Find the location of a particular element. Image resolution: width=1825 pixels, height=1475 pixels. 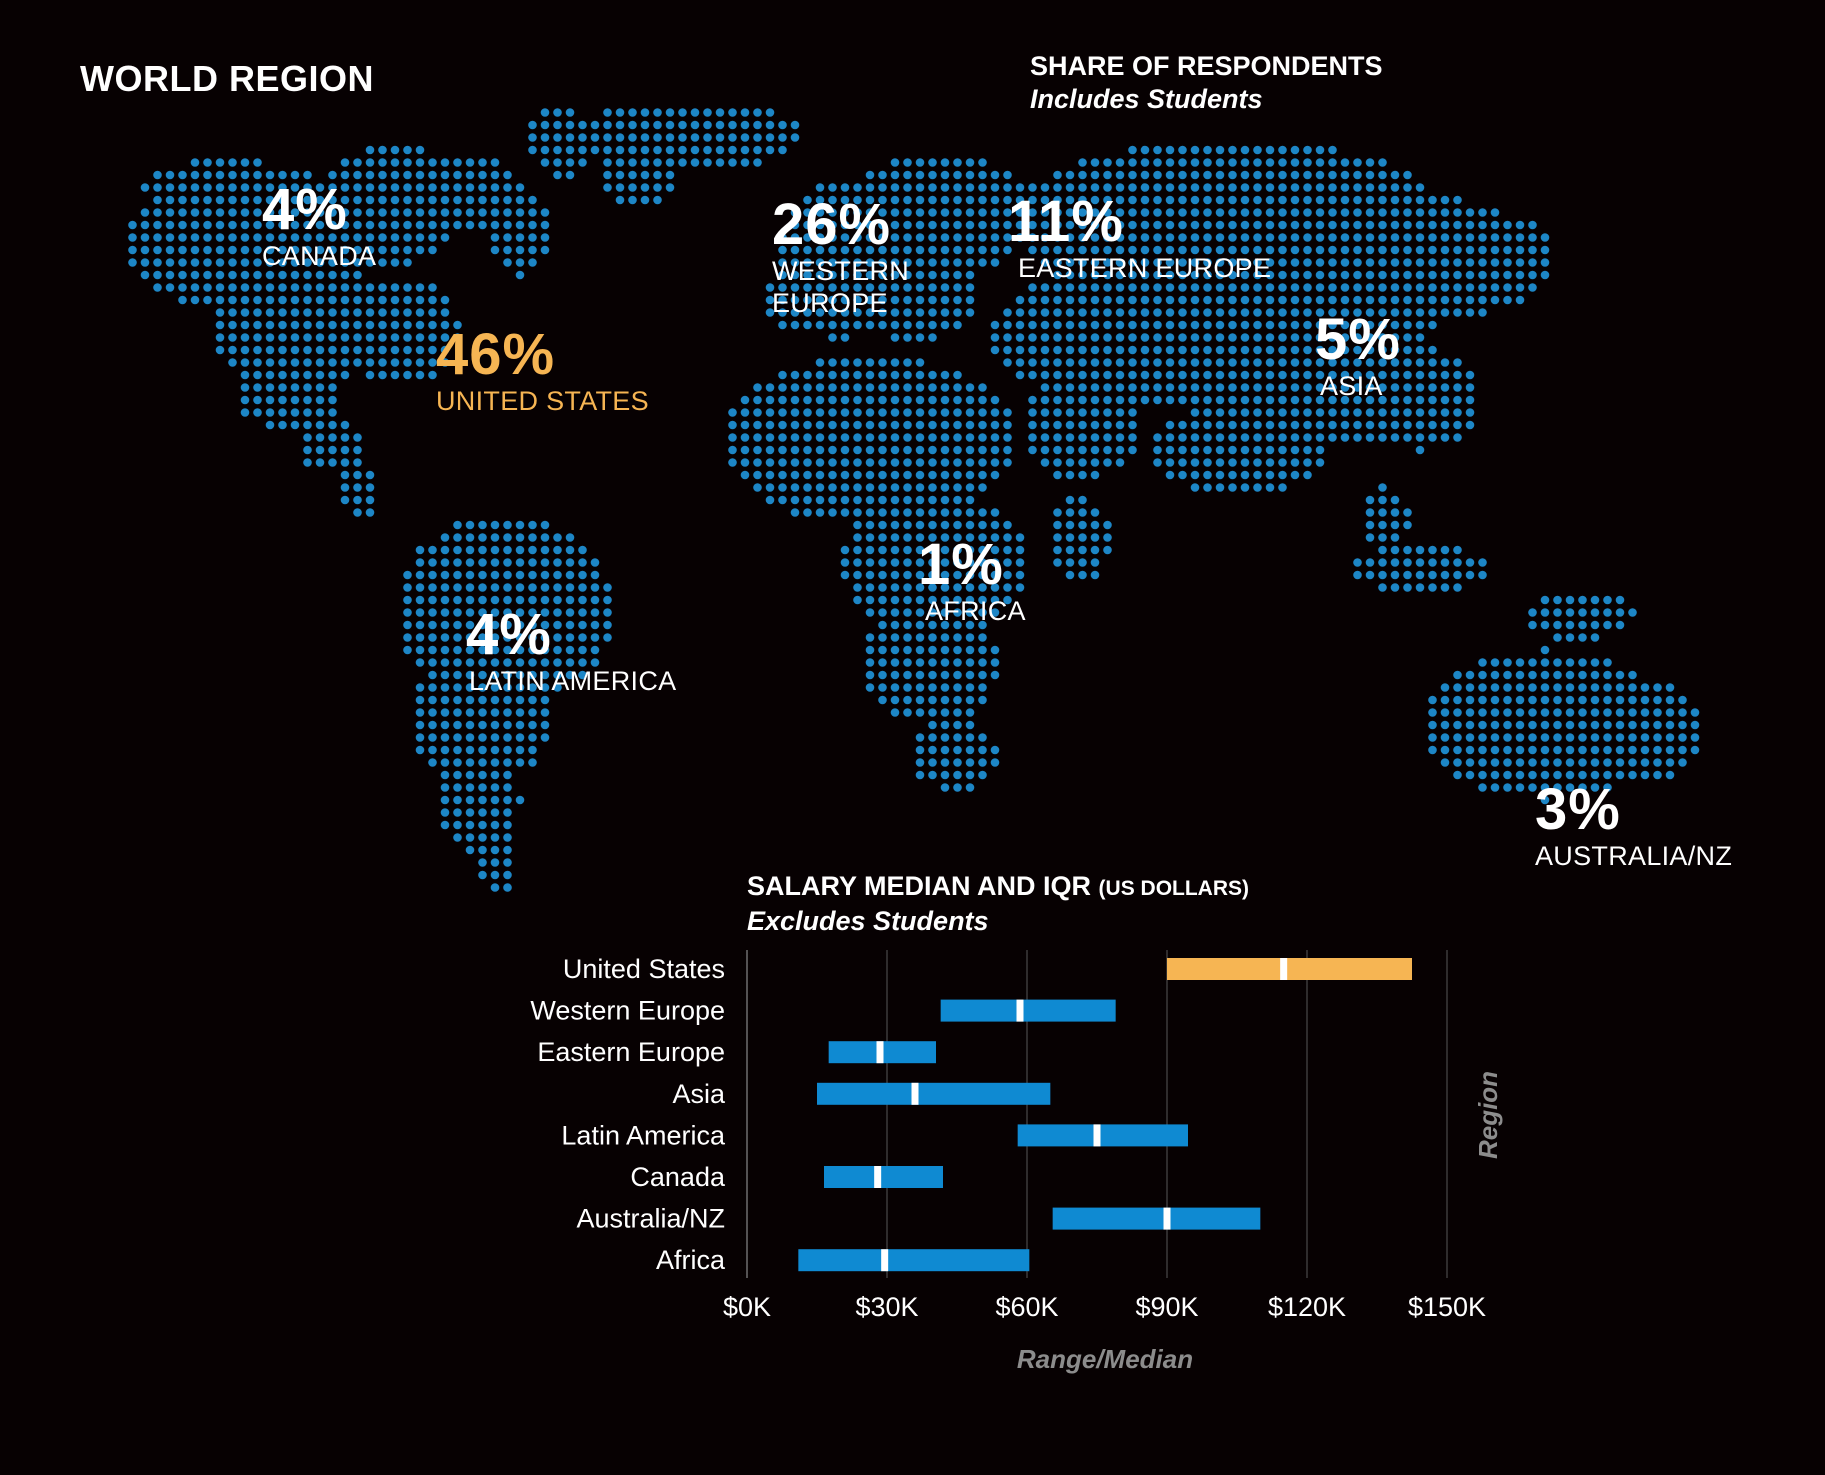

iqr-bar is located at coordinates (1156, 1218).